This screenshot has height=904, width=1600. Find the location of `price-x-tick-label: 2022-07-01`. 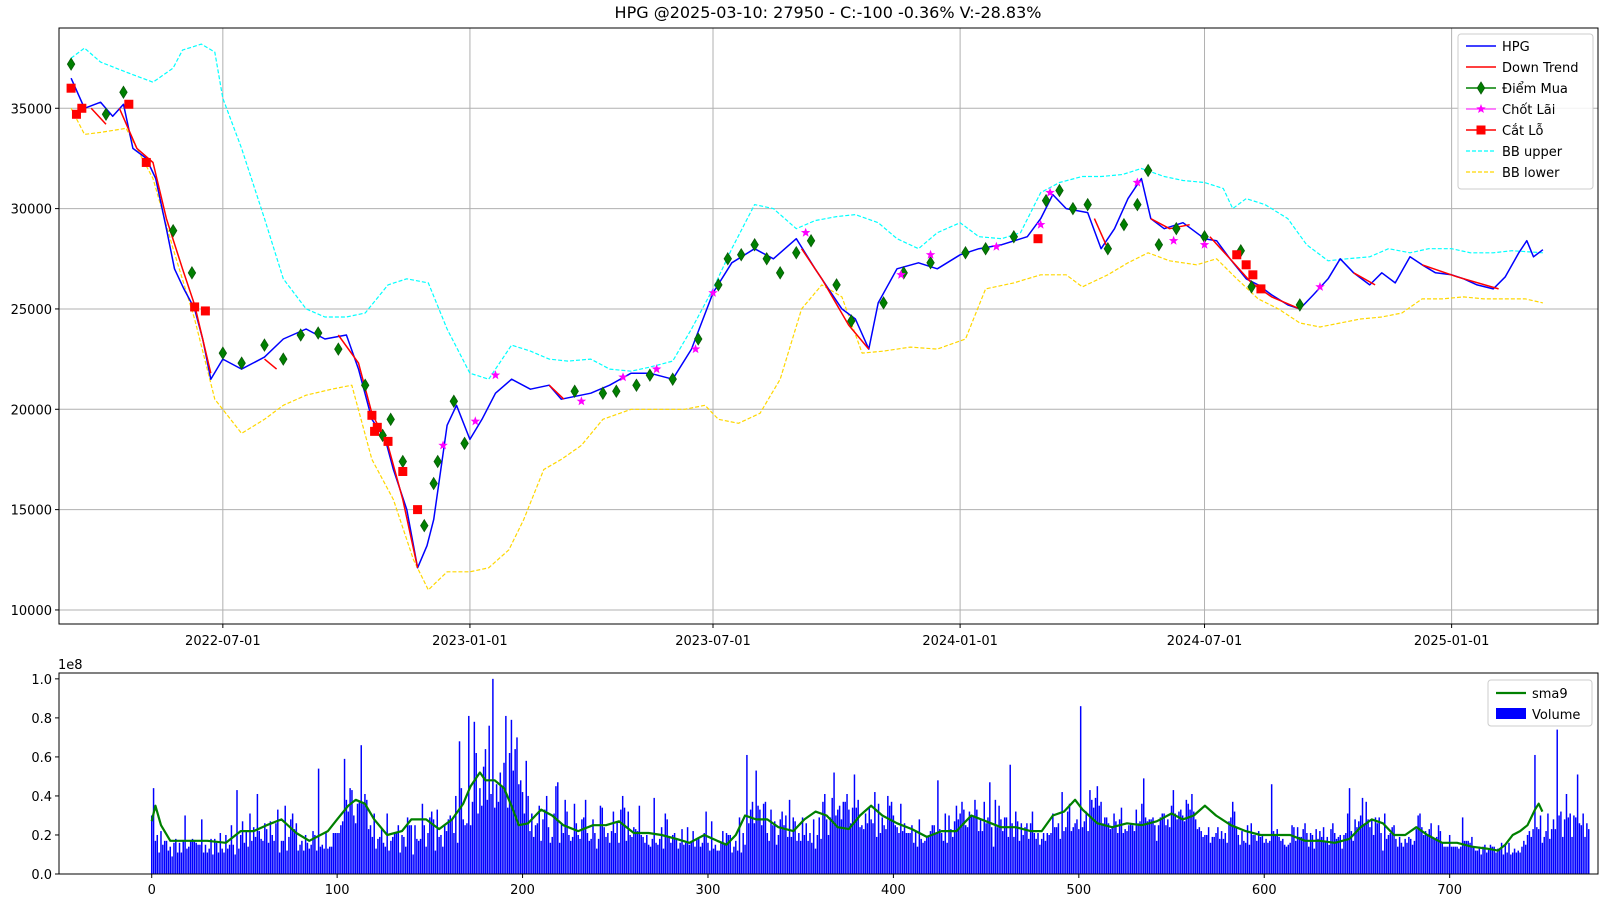

price-x-tick-label: 2022-07-01 is located at coordinates (223, 641).